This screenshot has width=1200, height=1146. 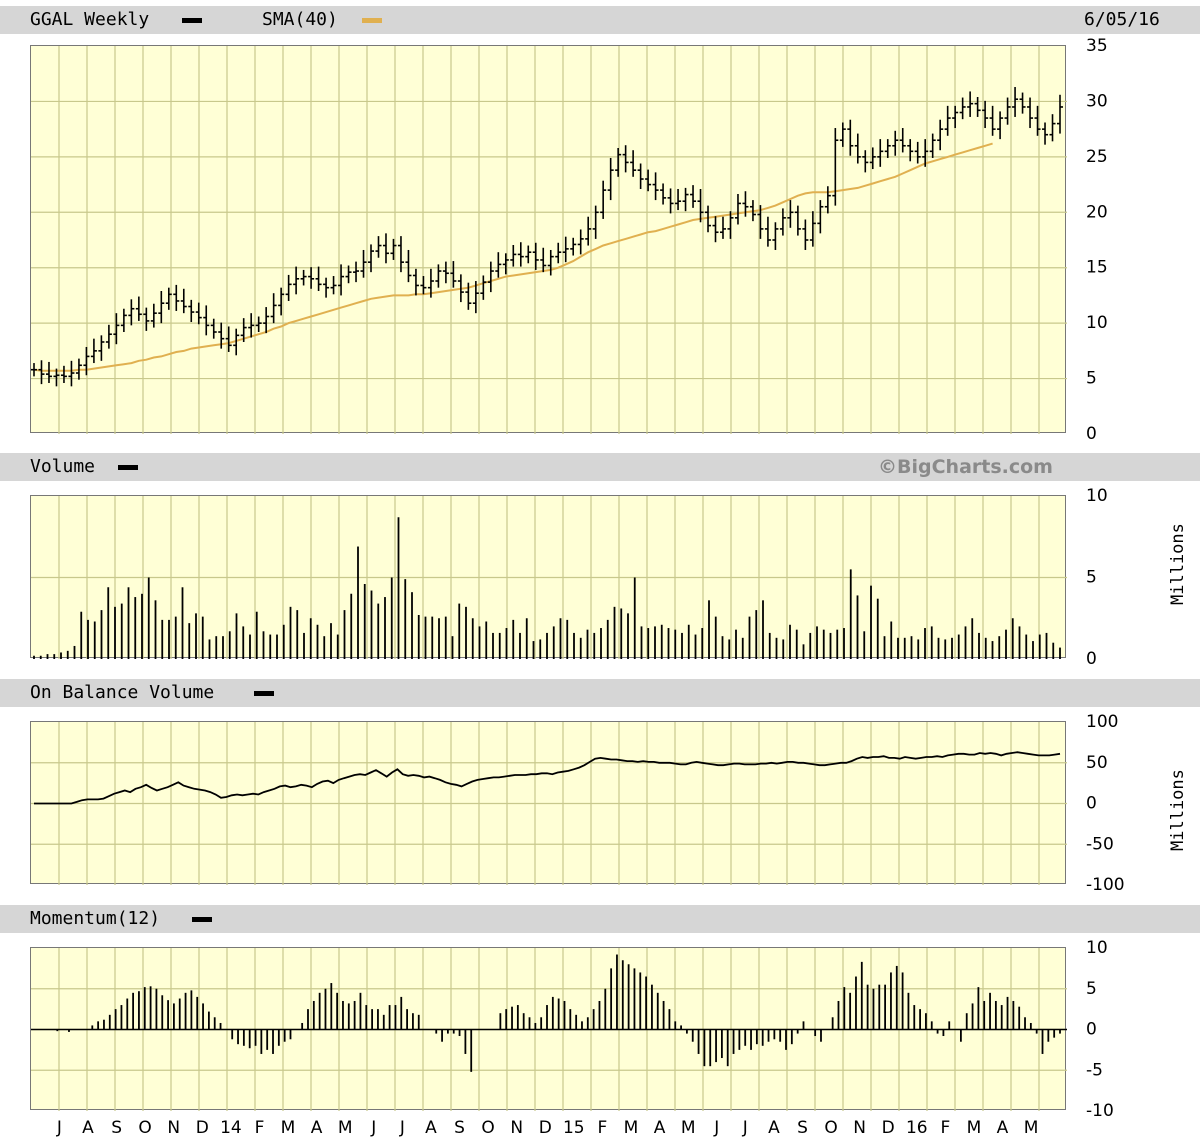 I want to click on obv-chart, so click(x=549, y=803).